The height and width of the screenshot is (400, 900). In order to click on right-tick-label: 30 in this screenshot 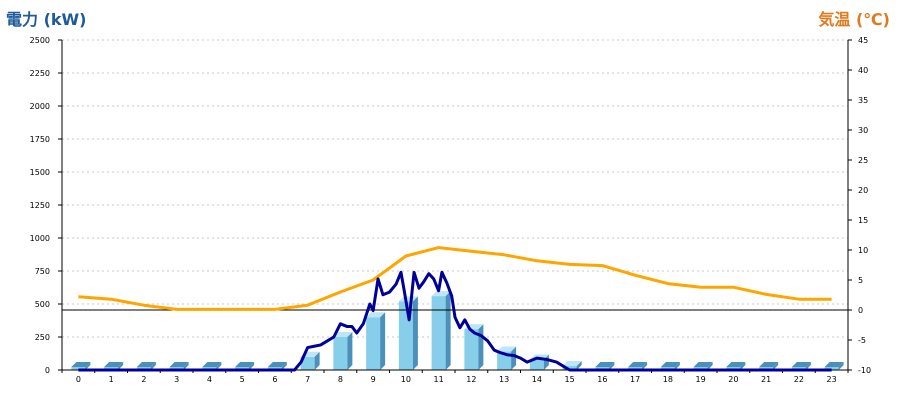, I will do `click(863, 130)`.